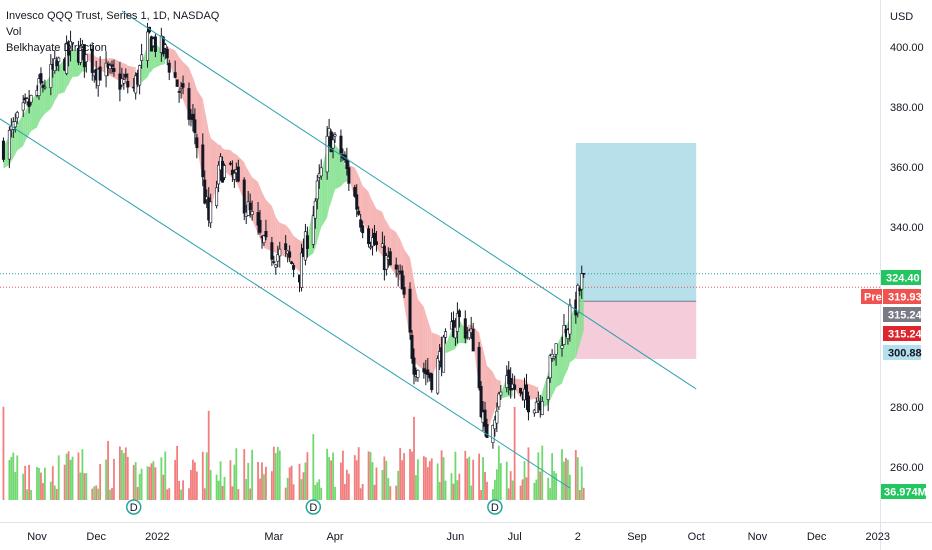 This screenshot has width=932, height=550. Describe the element at coordinates (636, 222) in the screenshot. I see `target-zone` at that location.